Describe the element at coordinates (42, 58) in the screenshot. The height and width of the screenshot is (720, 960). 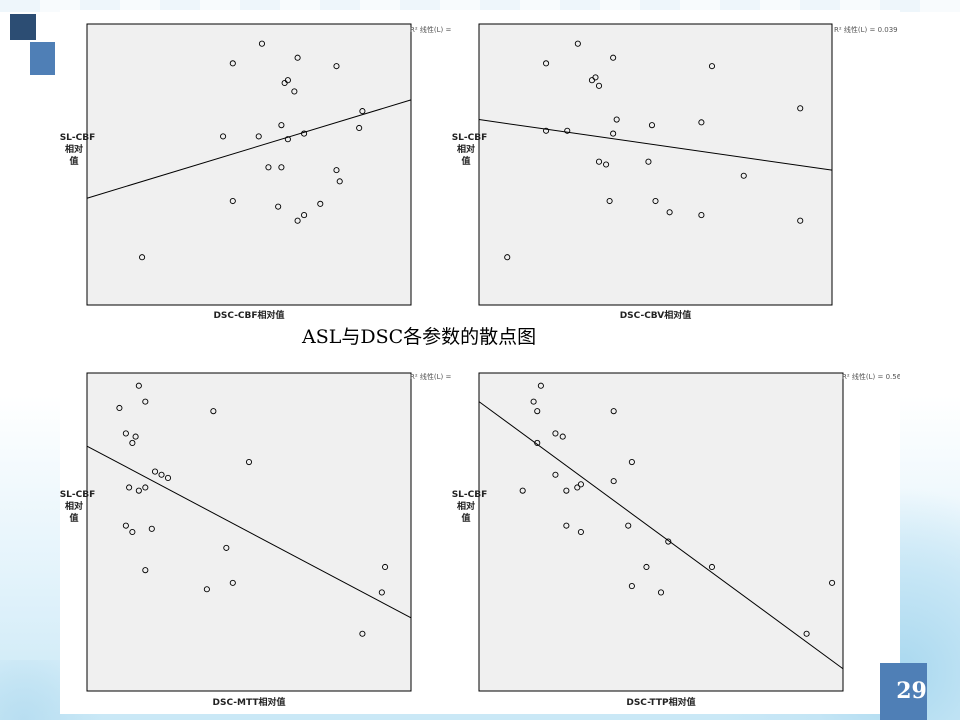
I see `decorative-square-light` at that location.